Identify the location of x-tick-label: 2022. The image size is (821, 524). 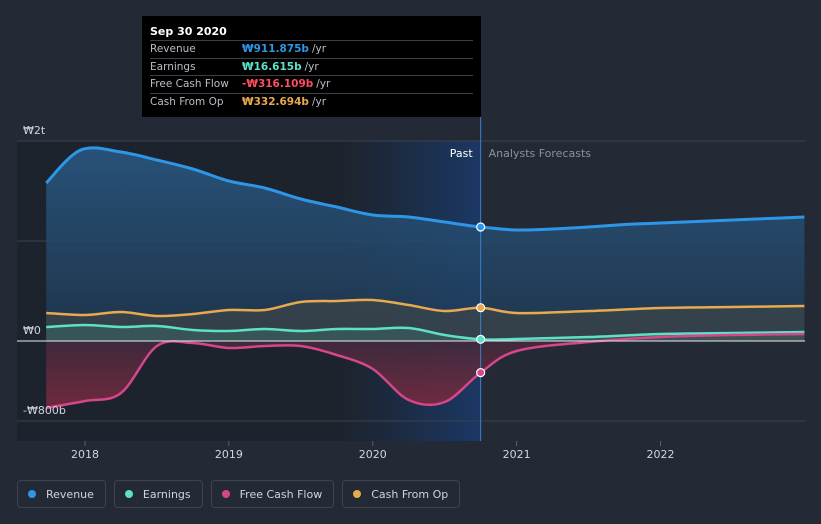
(661, 454).